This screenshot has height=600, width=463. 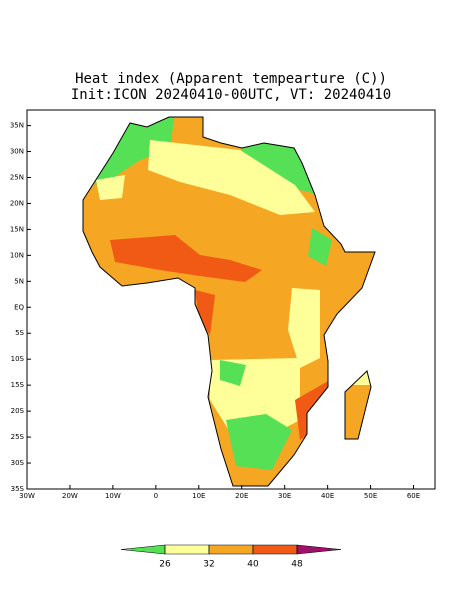 What do you see at coordinates (358, 405) in the screenshot?
I see `madagascar-coast` at bounding box center [358, 405].